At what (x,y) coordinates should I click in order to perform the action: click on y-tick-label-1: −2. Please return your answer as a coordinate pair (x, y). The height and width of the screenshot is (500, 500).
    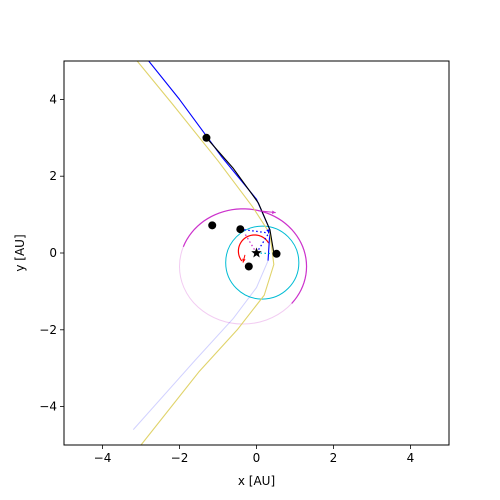
    Looking at the image, I should click on (48, 330).